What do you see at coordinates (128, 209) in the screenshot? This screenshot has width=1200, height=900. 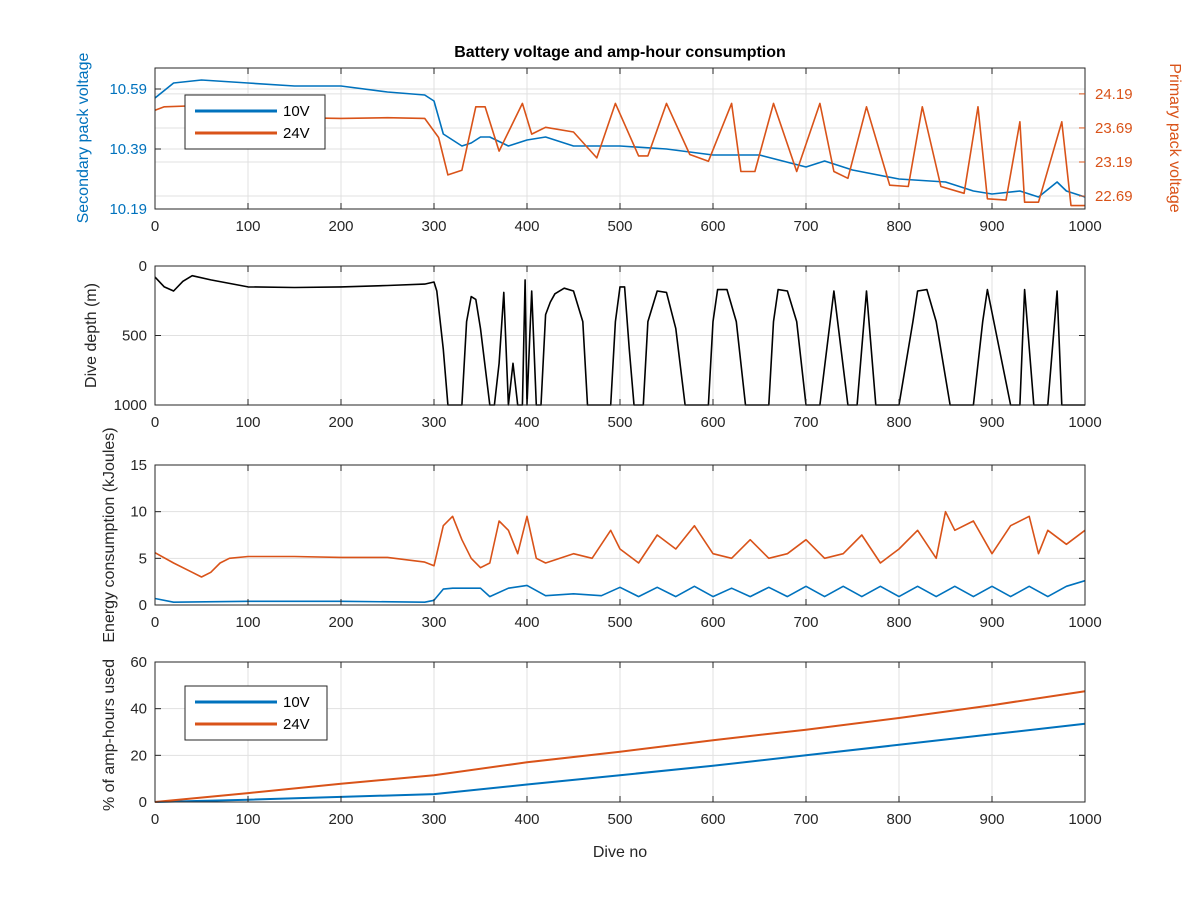 I see `y-tick-label: 10.19` at bounding box center [128, 209].